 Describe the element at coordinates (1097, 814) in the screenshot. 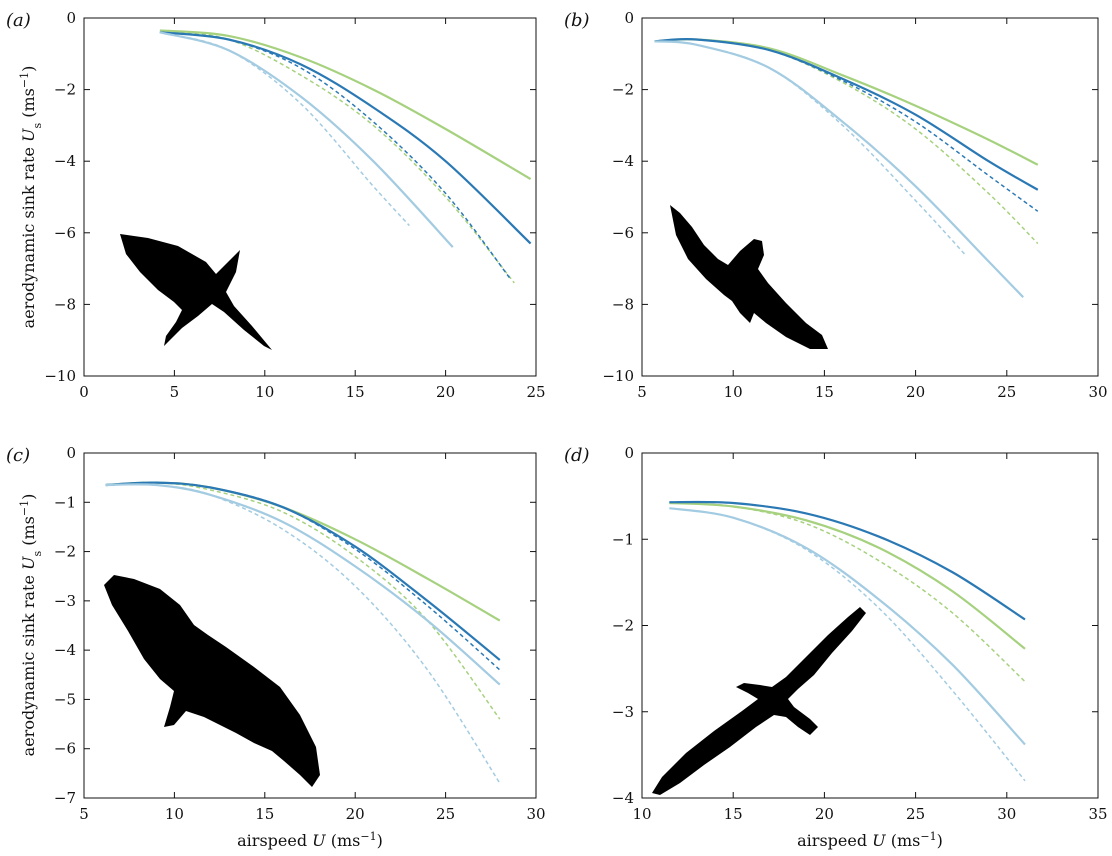

I see `x-tick-label: 35` at that location.